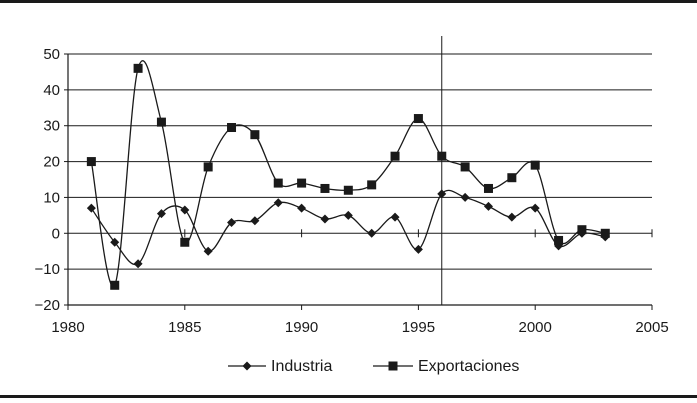 Image resolution: width=697 pixels, height=403 pixels. I want to click on data-point-industria-1988, so click(255, 221).